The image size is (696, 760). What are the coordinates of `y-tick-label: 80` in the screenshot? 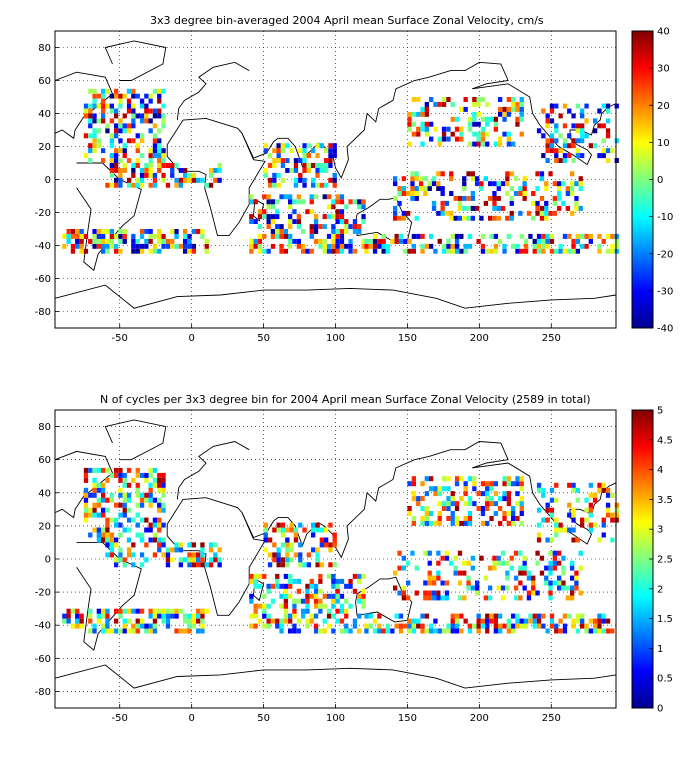 It's located at (44, 48).